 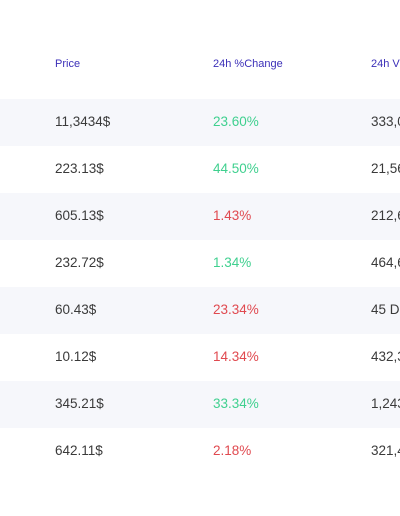 What do you see at coordinates (200, 357) in the screenshot?
I see `table-row: 10.12$ 14.34% 432,3` at bounding box center [200, 357].